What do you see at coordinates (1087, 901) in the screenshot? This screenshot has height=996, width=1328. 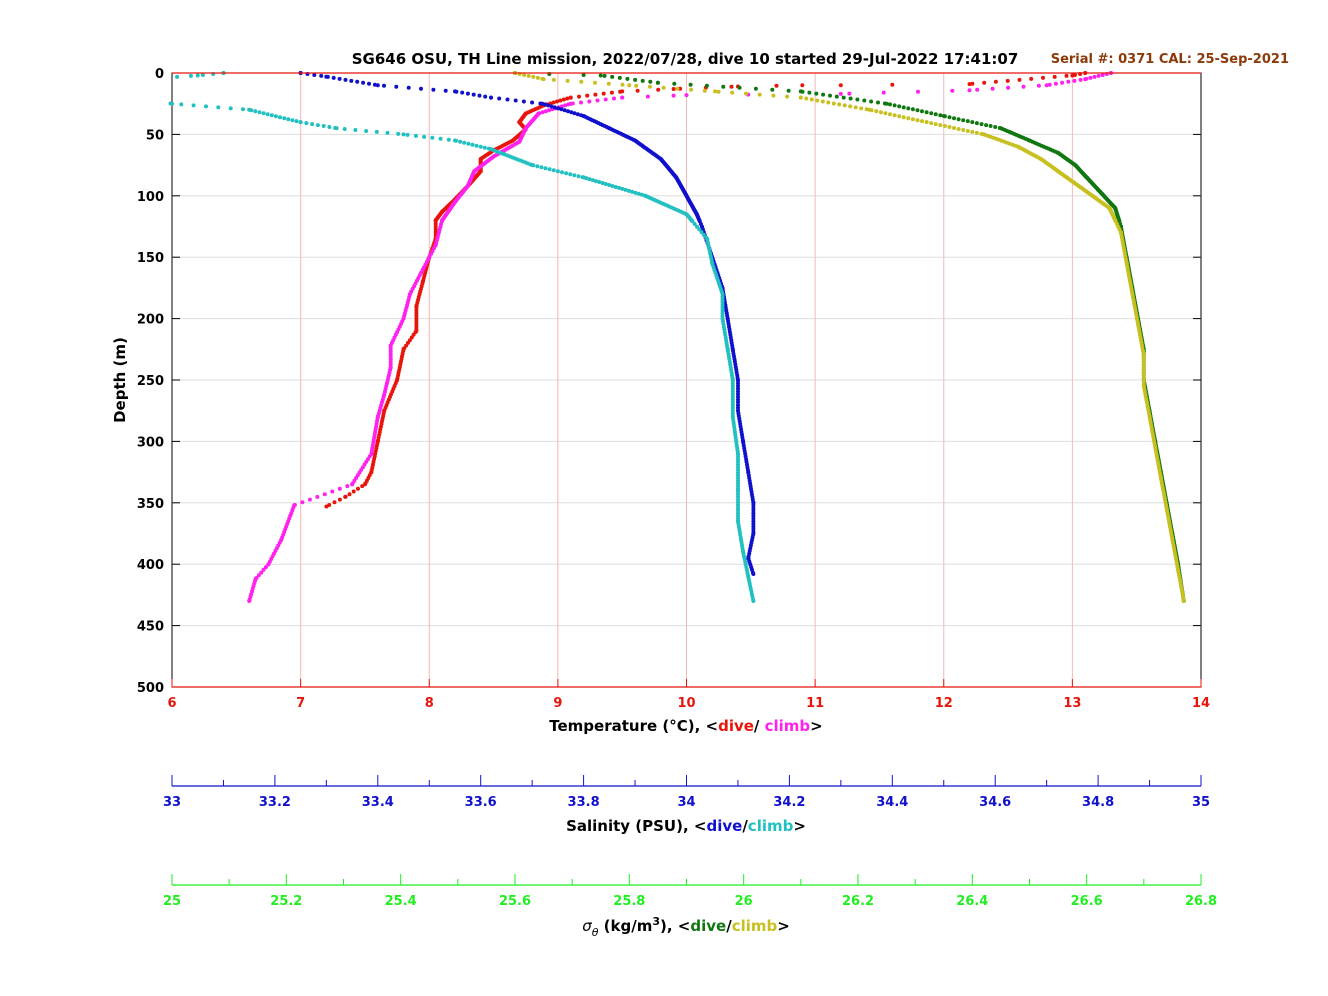 I see `sigma-theta-tick-label: 26.6` at bounding box center [1087, 901].